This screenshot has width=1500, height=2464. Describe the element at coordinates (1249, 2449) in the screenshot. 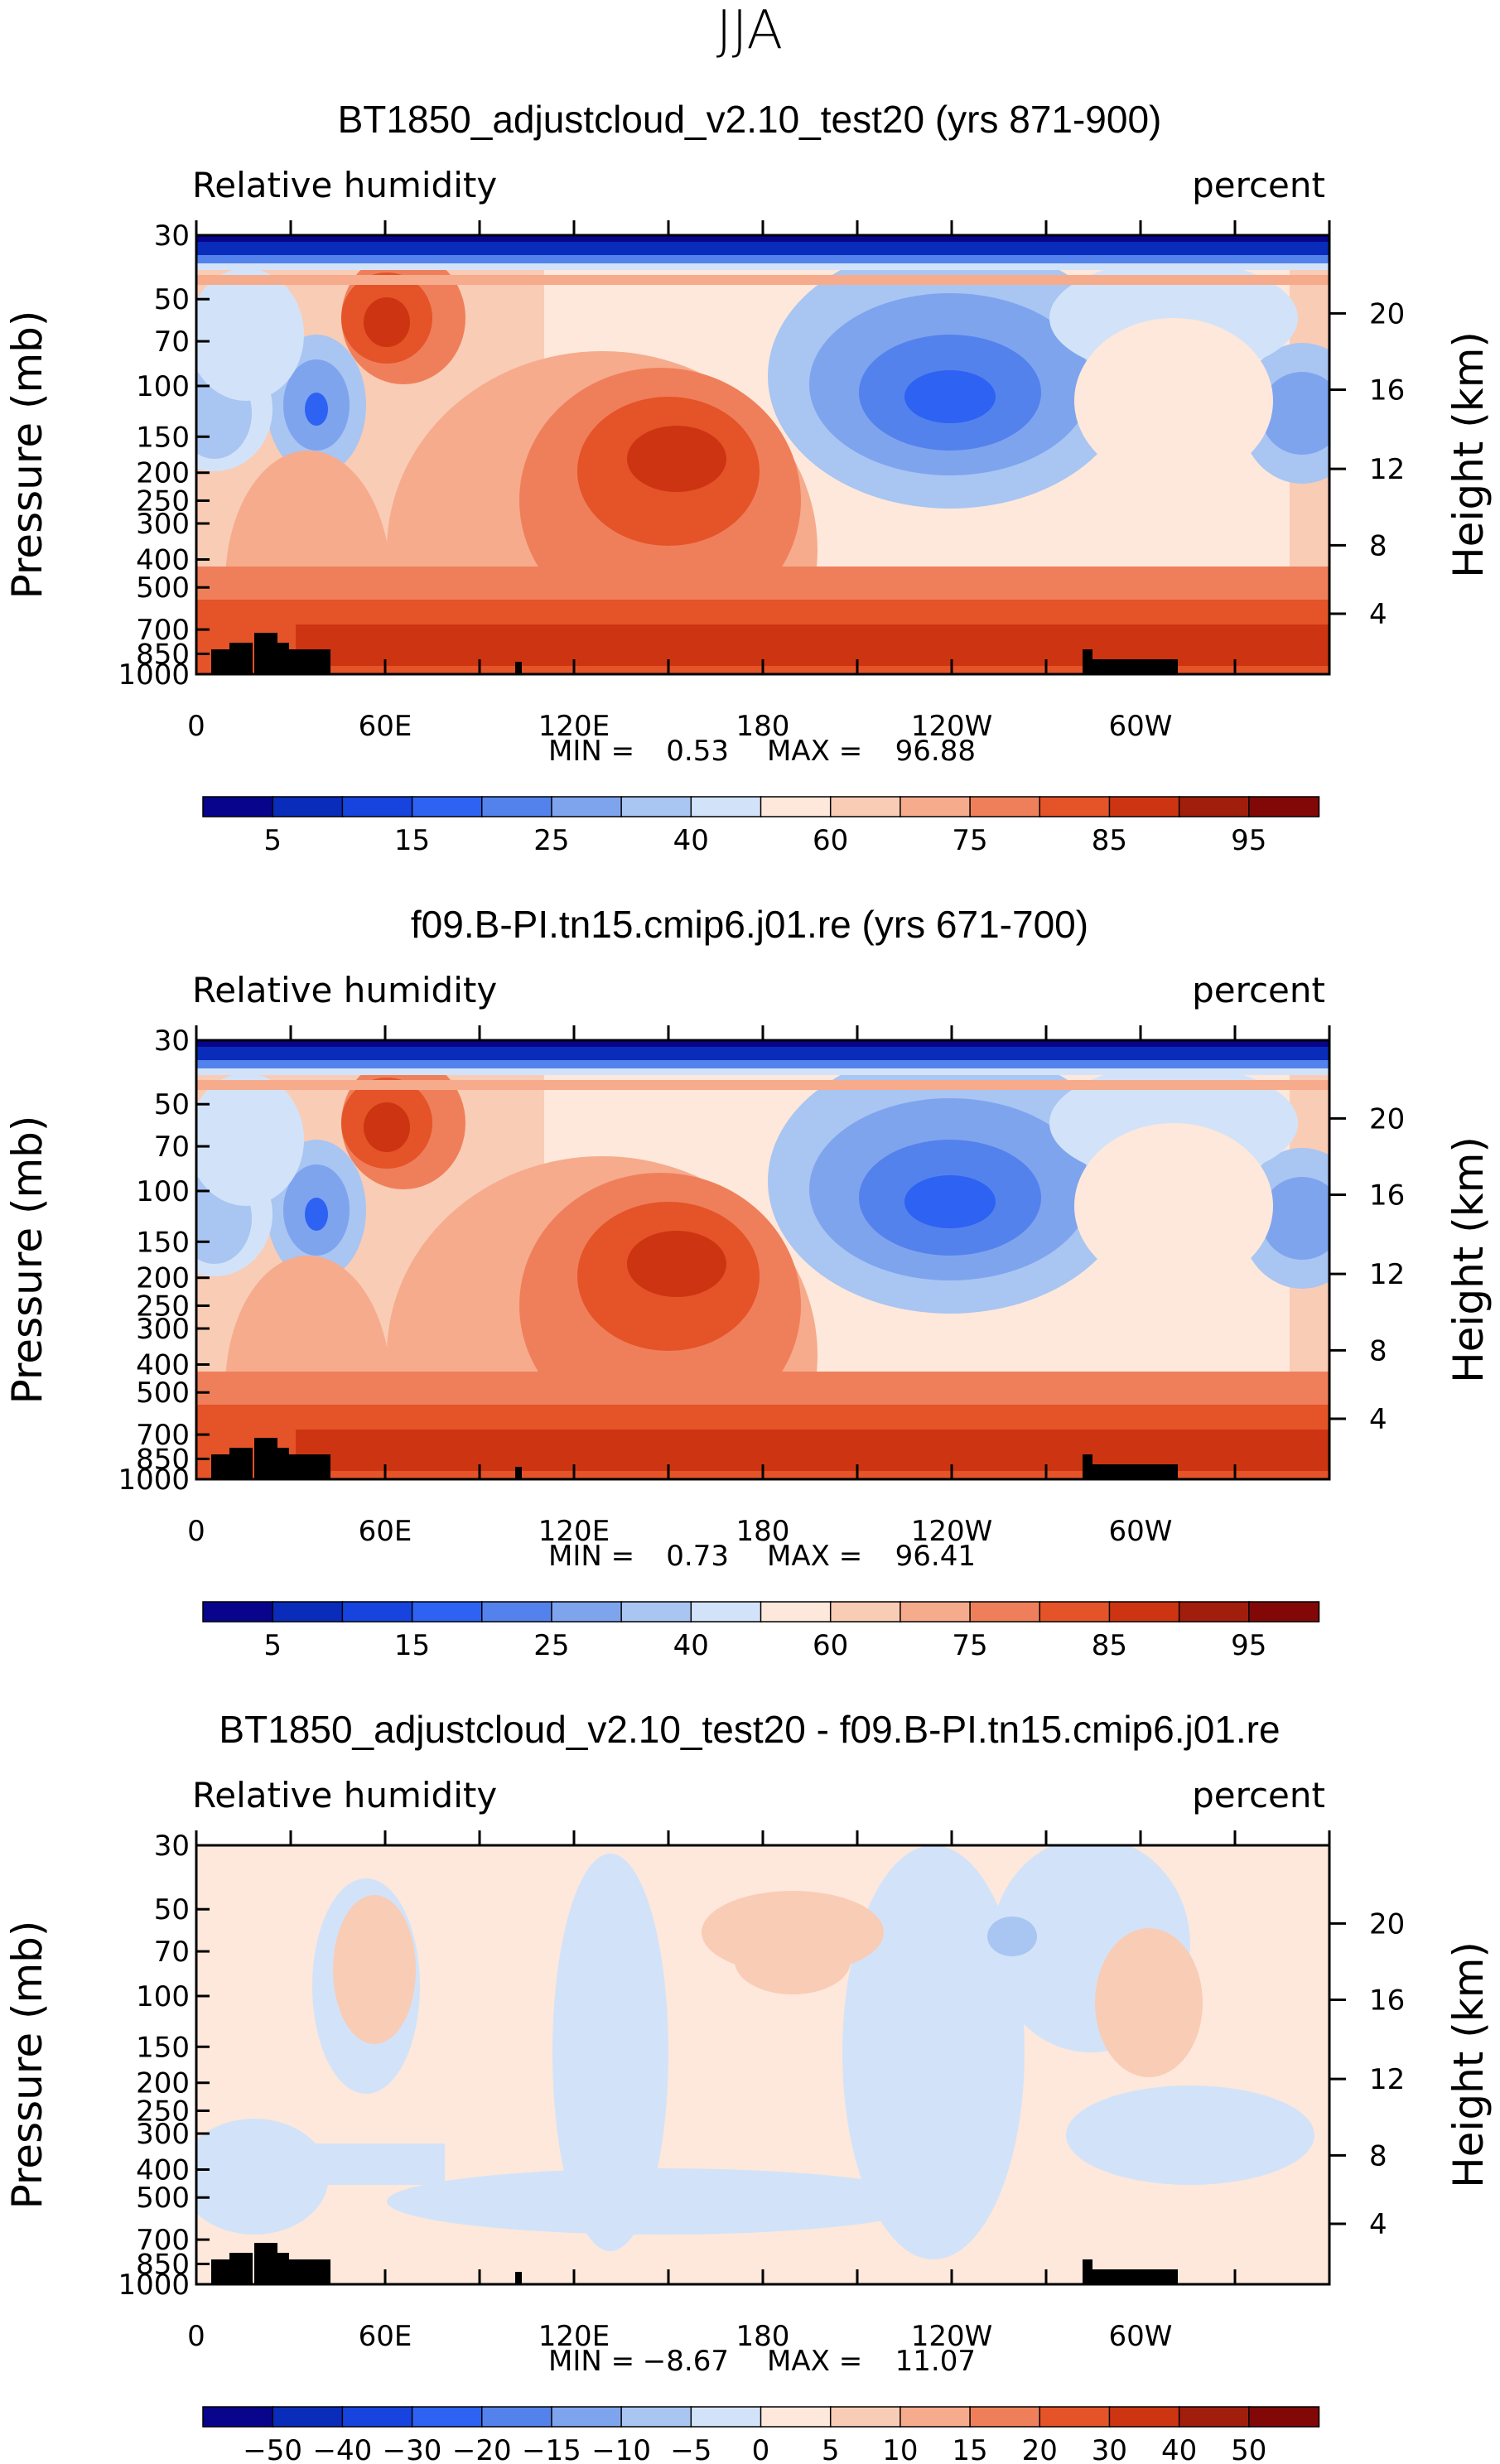

I see `colorbar-label: 50` at that location.